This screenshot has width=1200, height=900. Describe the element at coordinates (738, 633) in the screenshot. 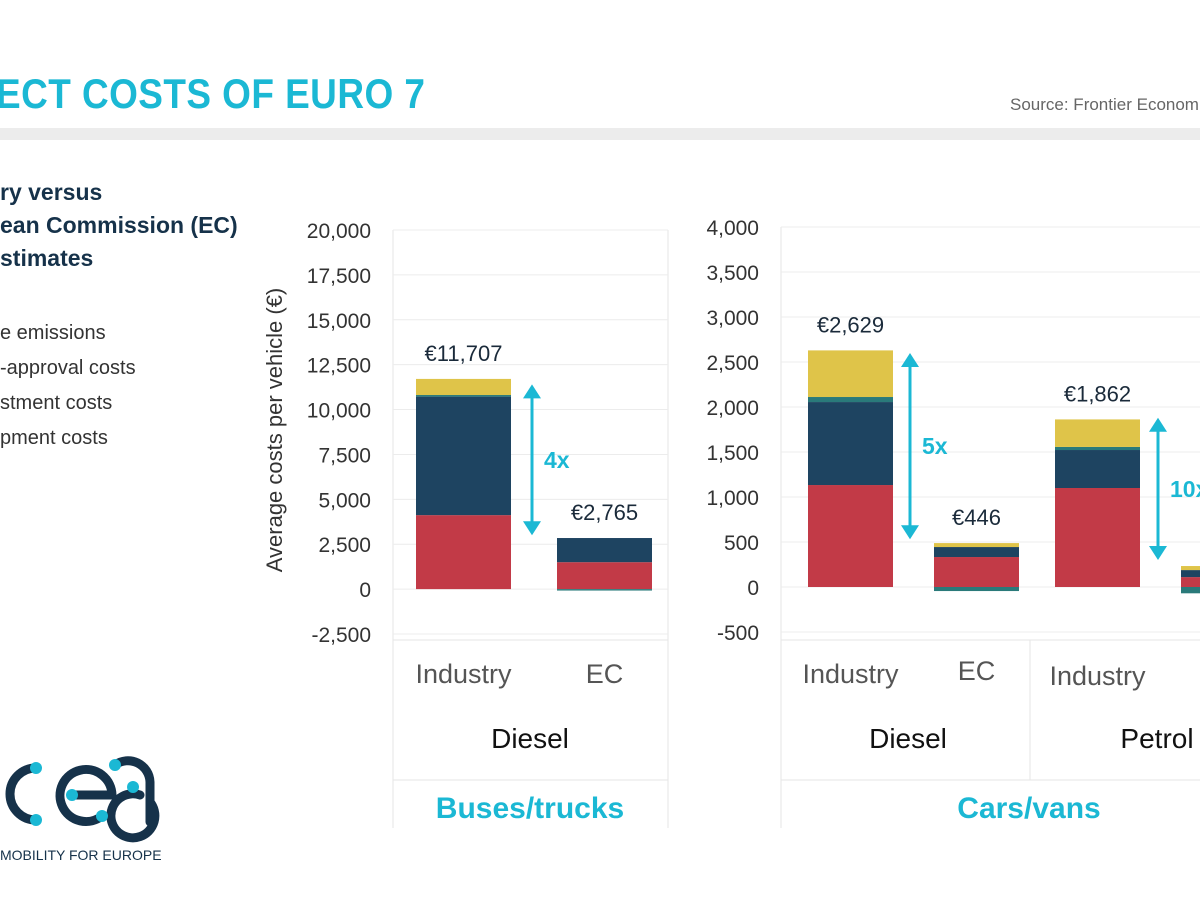

I see `y-tick-label: -500` at that location.